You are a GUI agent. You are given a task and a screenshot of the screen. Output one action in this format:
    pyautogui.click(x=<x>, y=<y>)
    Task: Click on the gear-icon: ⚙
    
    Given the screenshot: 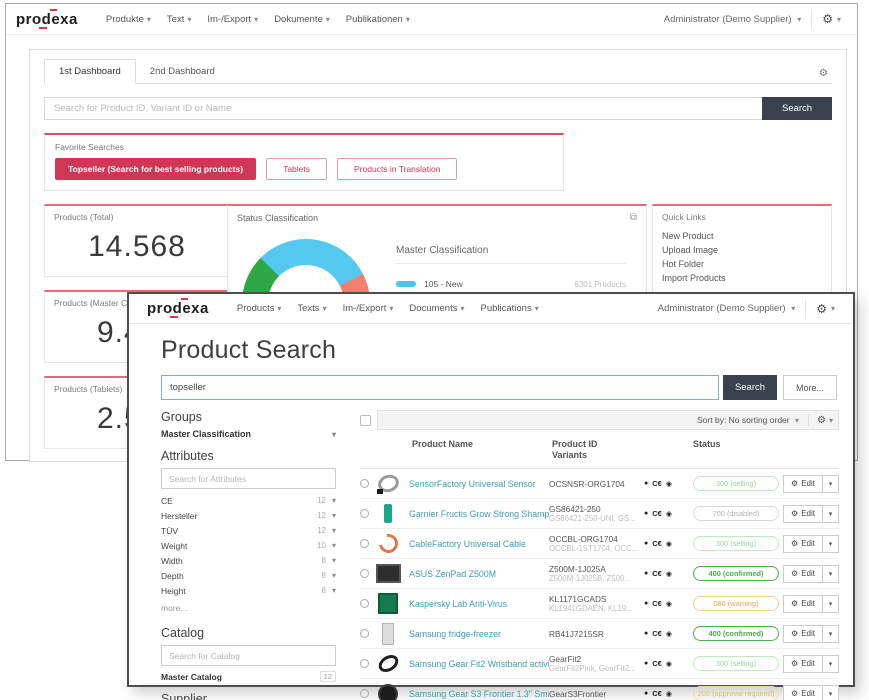 What is the action you would take?
    pyautogui.click(x=795, y=513)
    